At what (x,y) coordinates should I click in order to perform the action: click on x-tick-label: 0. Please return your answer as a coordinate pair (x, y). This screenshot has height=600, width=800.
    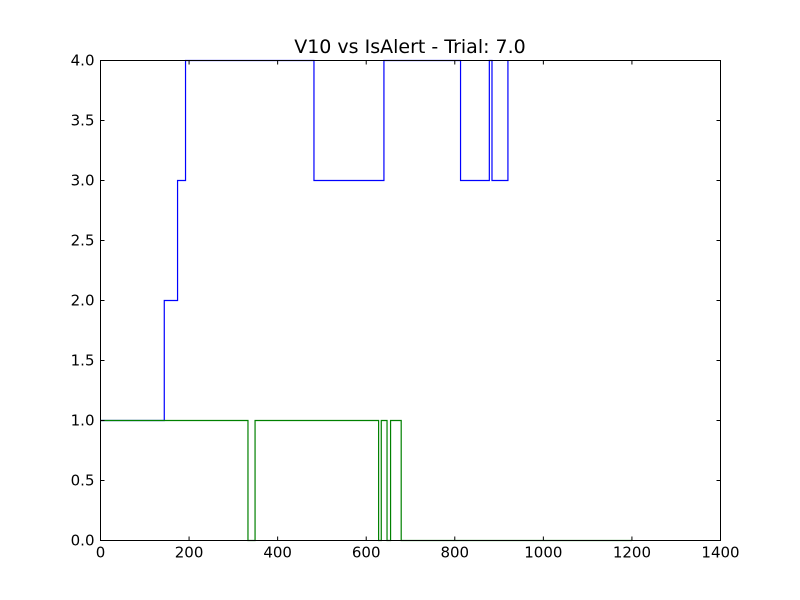
    Looking at the image, I should click on (101, 553).